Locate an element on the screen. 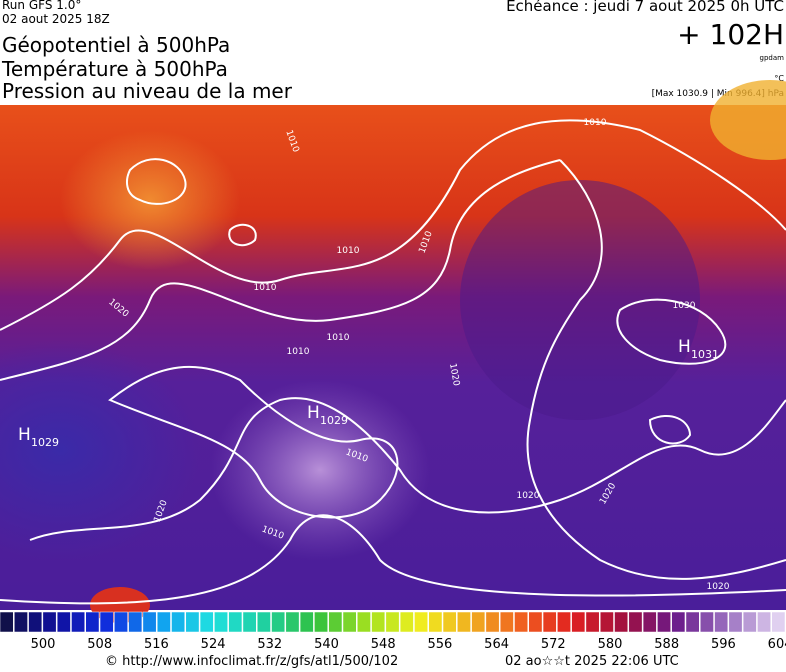  isobar-label: 1030 is located at coordinates (684, 306).